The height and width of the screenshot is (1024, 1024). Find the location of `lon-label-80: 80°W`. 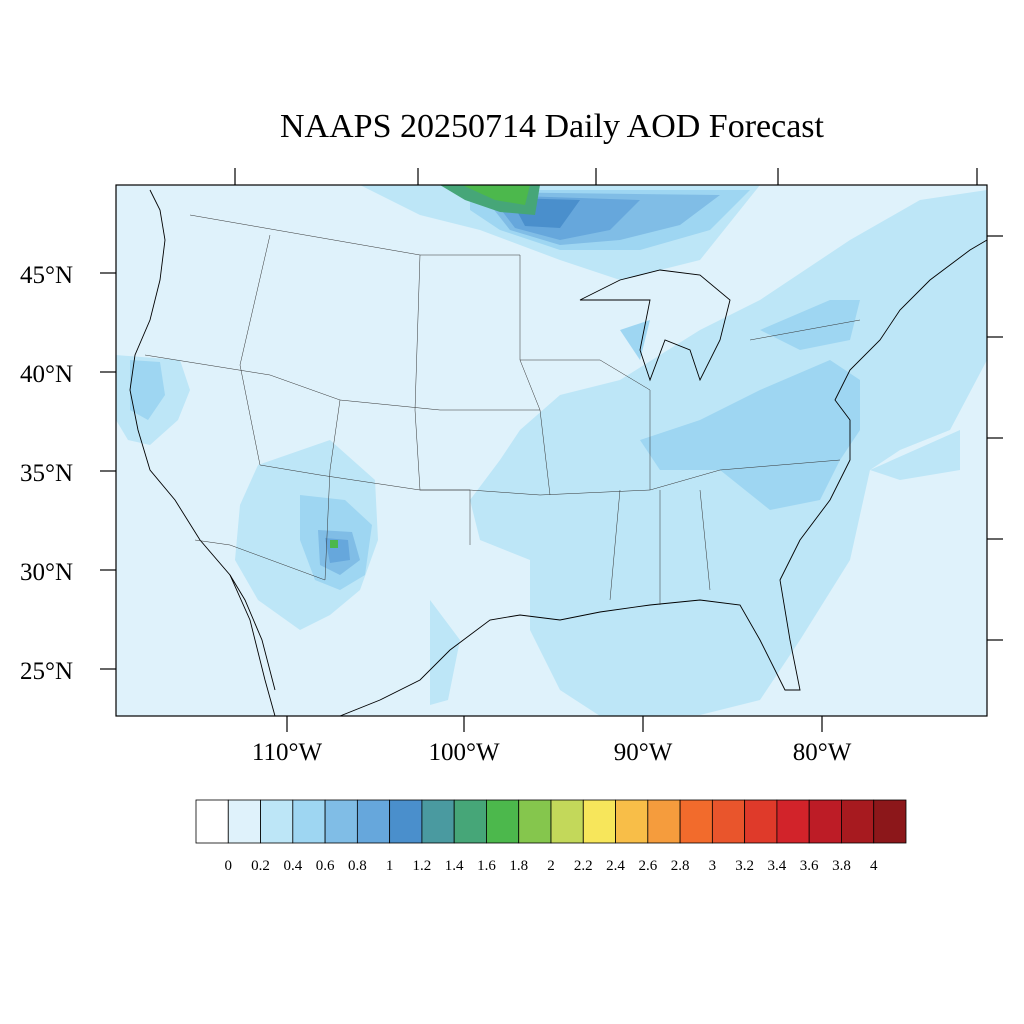

lon-label-80: 80°W is located at coordinates (822, 752).